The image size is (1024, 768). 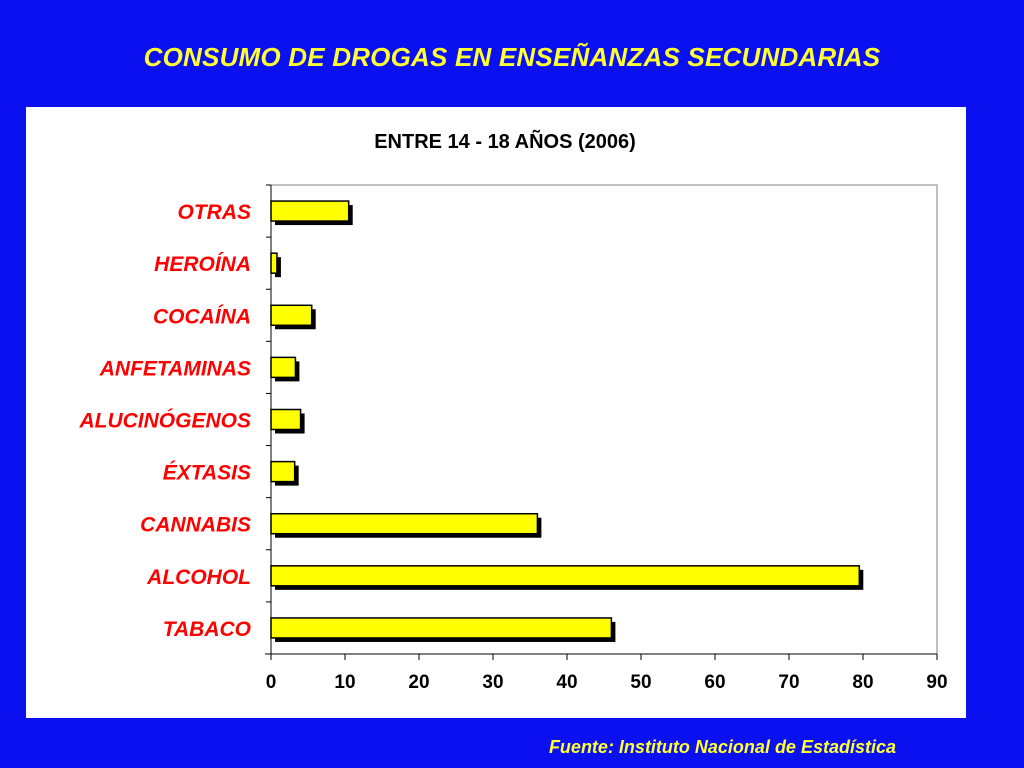 I want to click on x-tick-label: 0, so click(x=271, y=682).